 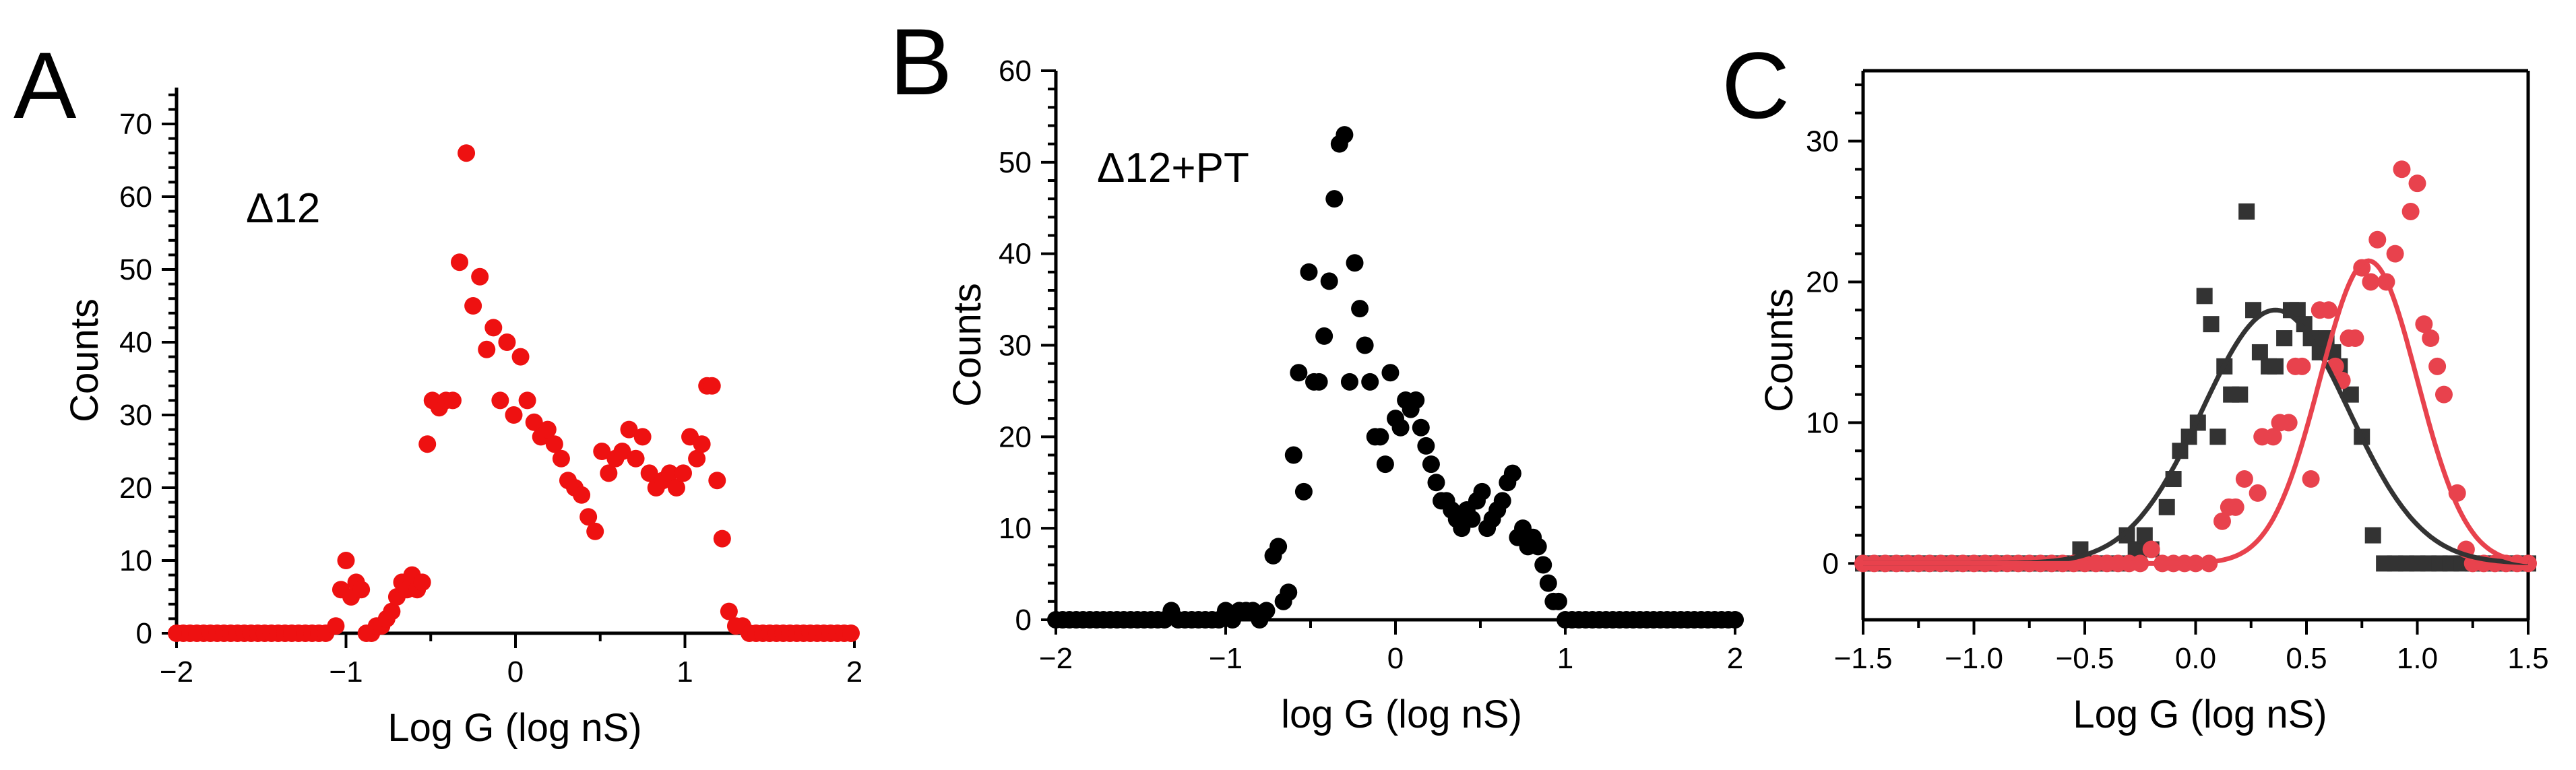 What do you see at coordinates (1401, 714) in the screenshot?
I see `panel-b-xlabel: log G (log nS)` at bounding box center [1401, 714].